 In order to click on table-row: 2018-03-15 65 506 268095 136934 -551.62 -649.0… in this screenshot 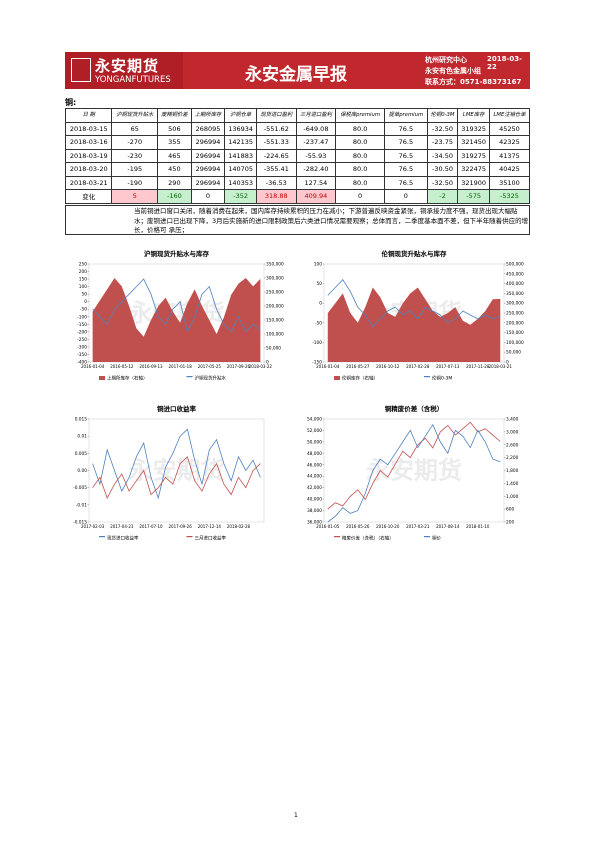, I will do `click(297, 128)`.